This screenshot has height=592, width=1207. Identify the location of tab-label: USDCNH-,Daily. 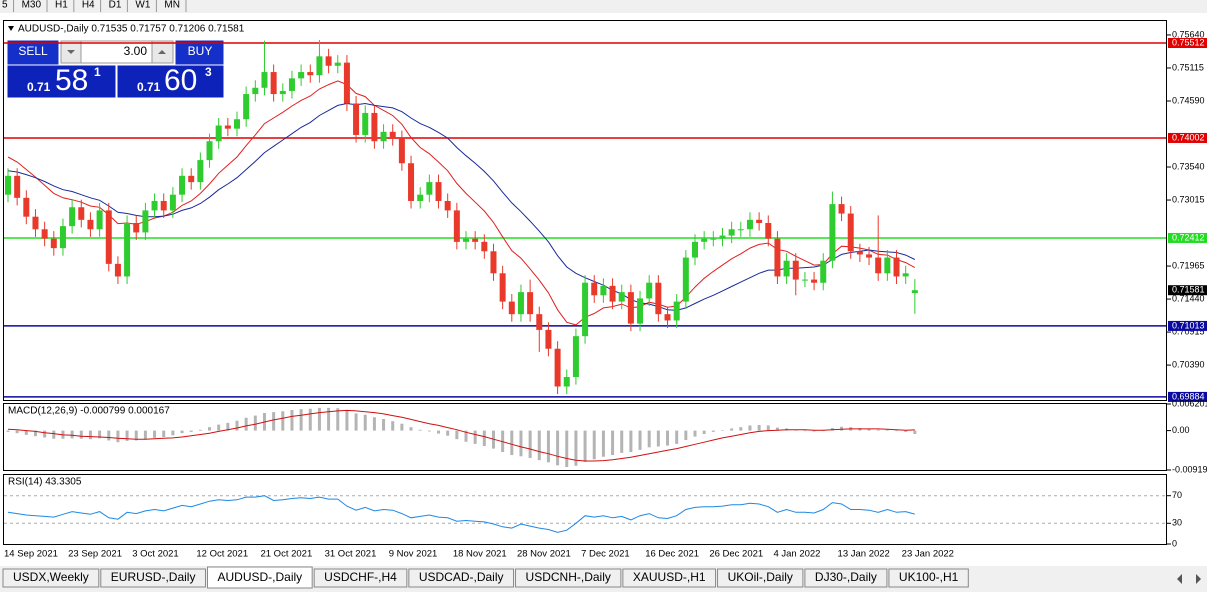
(568, 577).